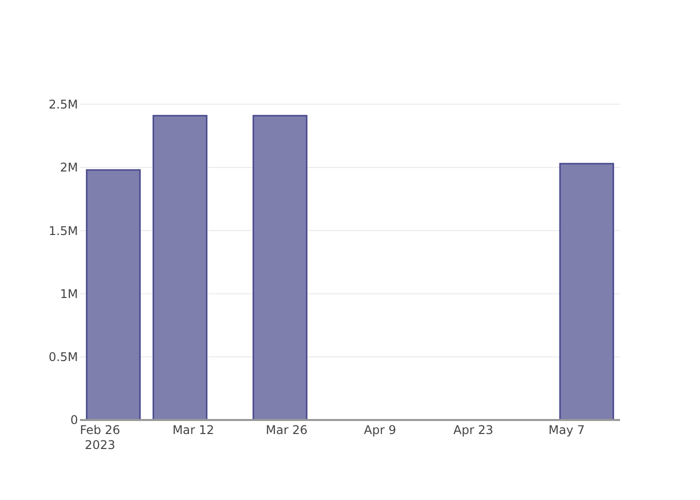 The image size is (700, 500). I want to click on x-tick-label: Feb 26 2023, so click(100, 437).